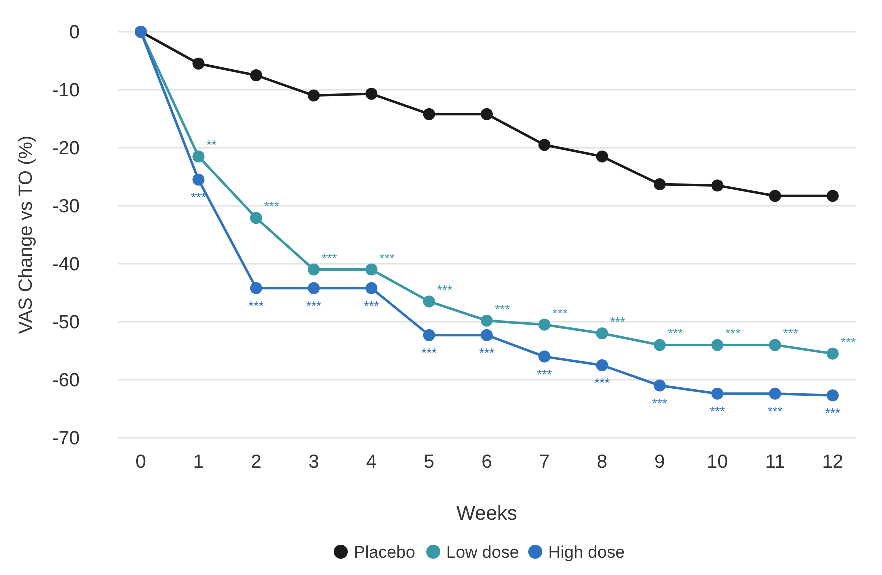 This screenshot has width=882, height=575. What do you see at coordinates (66, 265) in the screenshot?
I see `y-tick-label: -40` at bounding box center [66, 265].